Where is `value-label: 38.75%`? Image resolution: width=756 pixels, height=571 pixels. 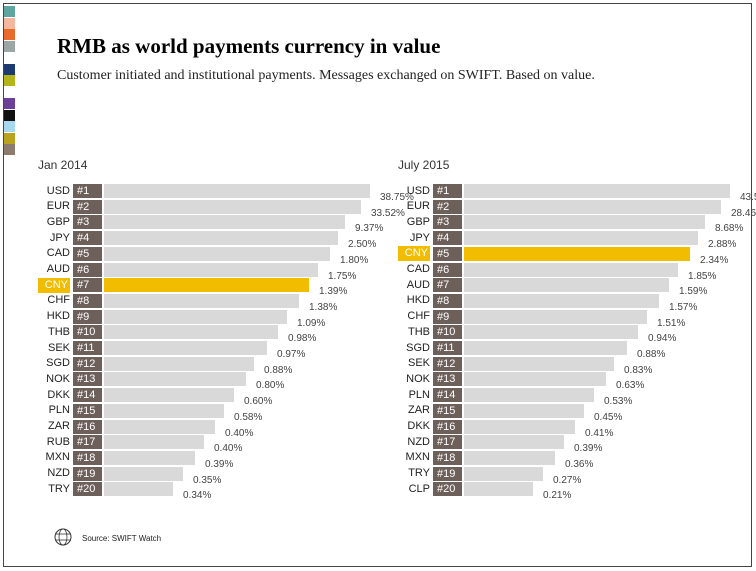 value-label: 38.75% is located at coordinates (397, 197).